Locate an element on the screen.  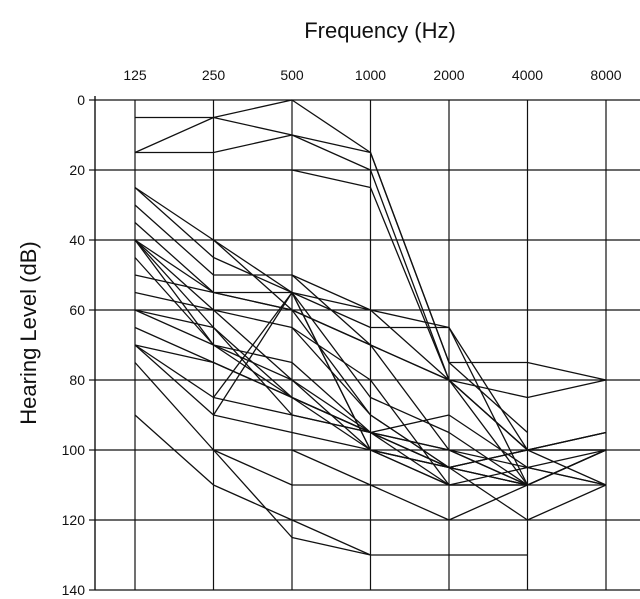
x-tick-label: 1000 is located at coordinates (370, 75).